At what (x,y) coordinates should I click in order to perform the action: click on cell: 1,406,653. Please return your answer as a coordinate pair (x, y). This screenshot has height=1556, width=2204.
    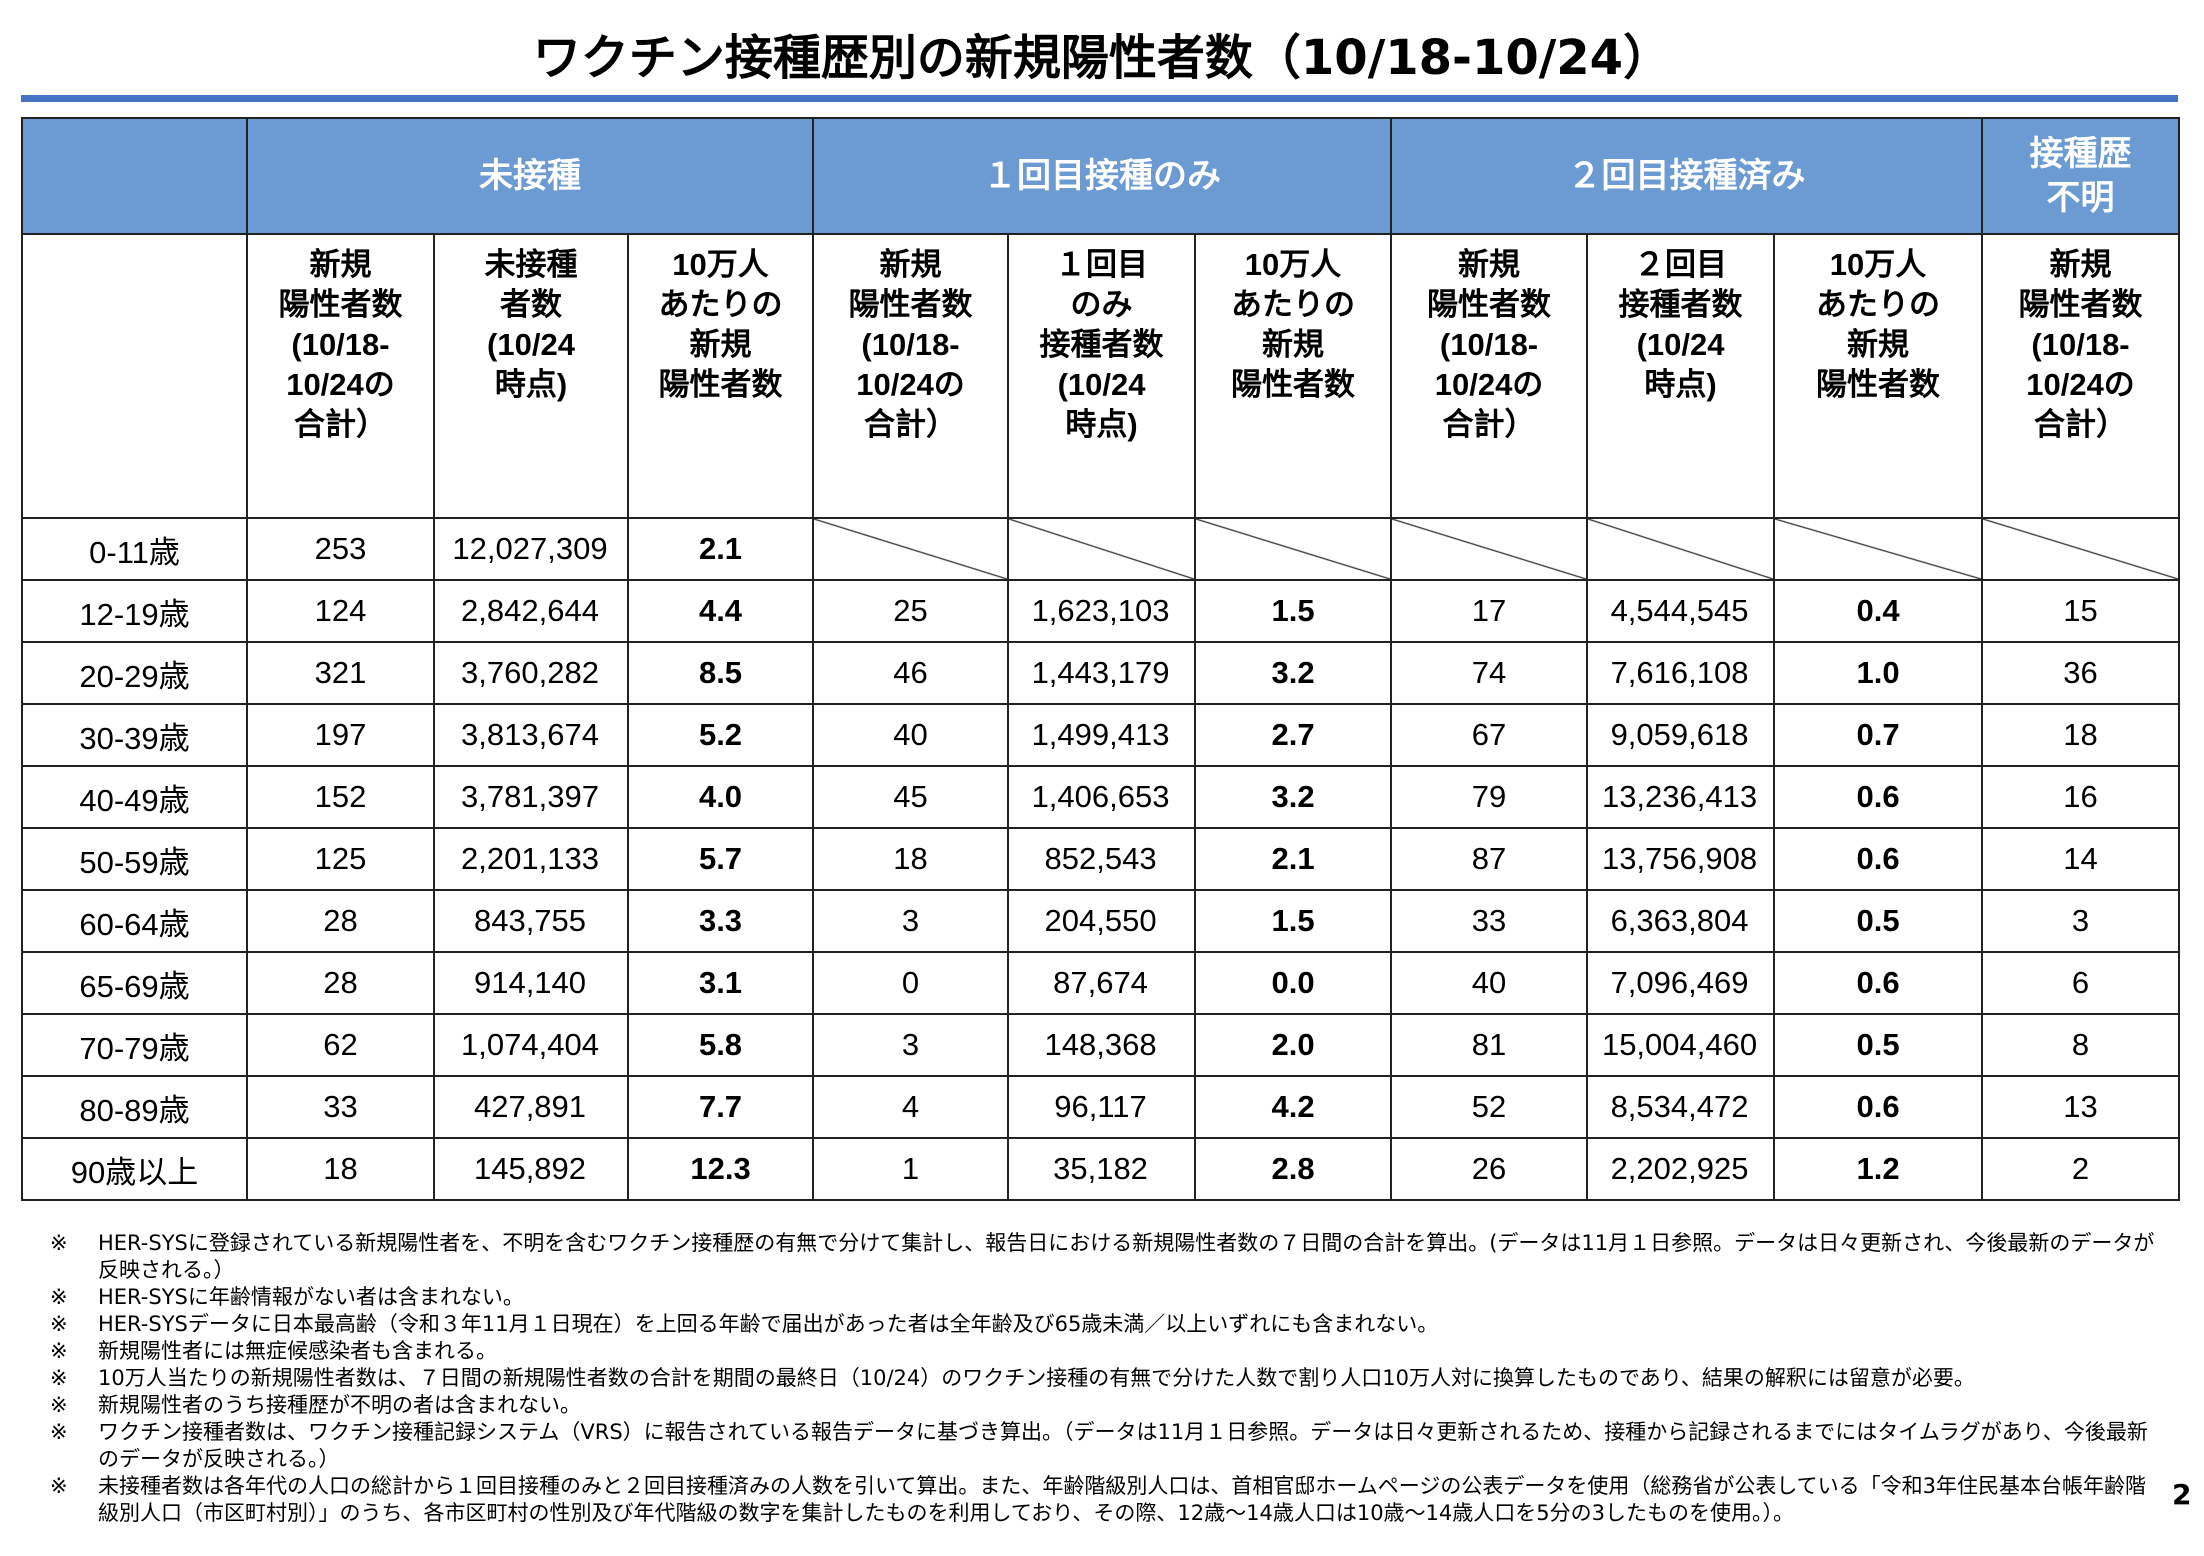
    Looking at the image, I should click on (1102, 797).